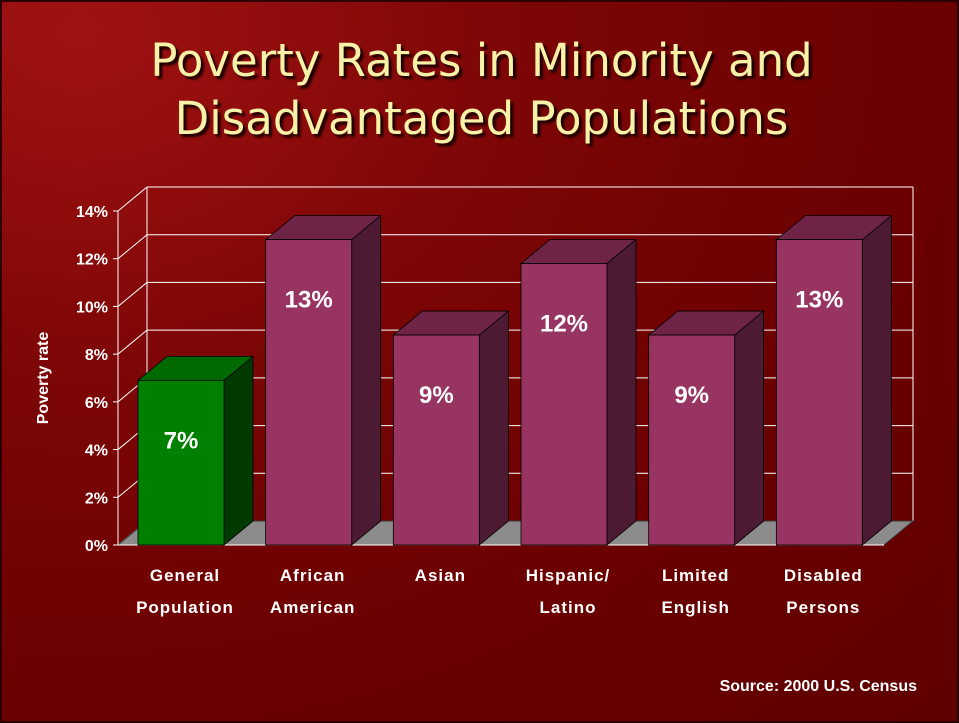 Image resolution: width=959 pixels, height=723 pixels. I want to click on source-note: Source: 2000 U.S. Census, so click(818, 686).